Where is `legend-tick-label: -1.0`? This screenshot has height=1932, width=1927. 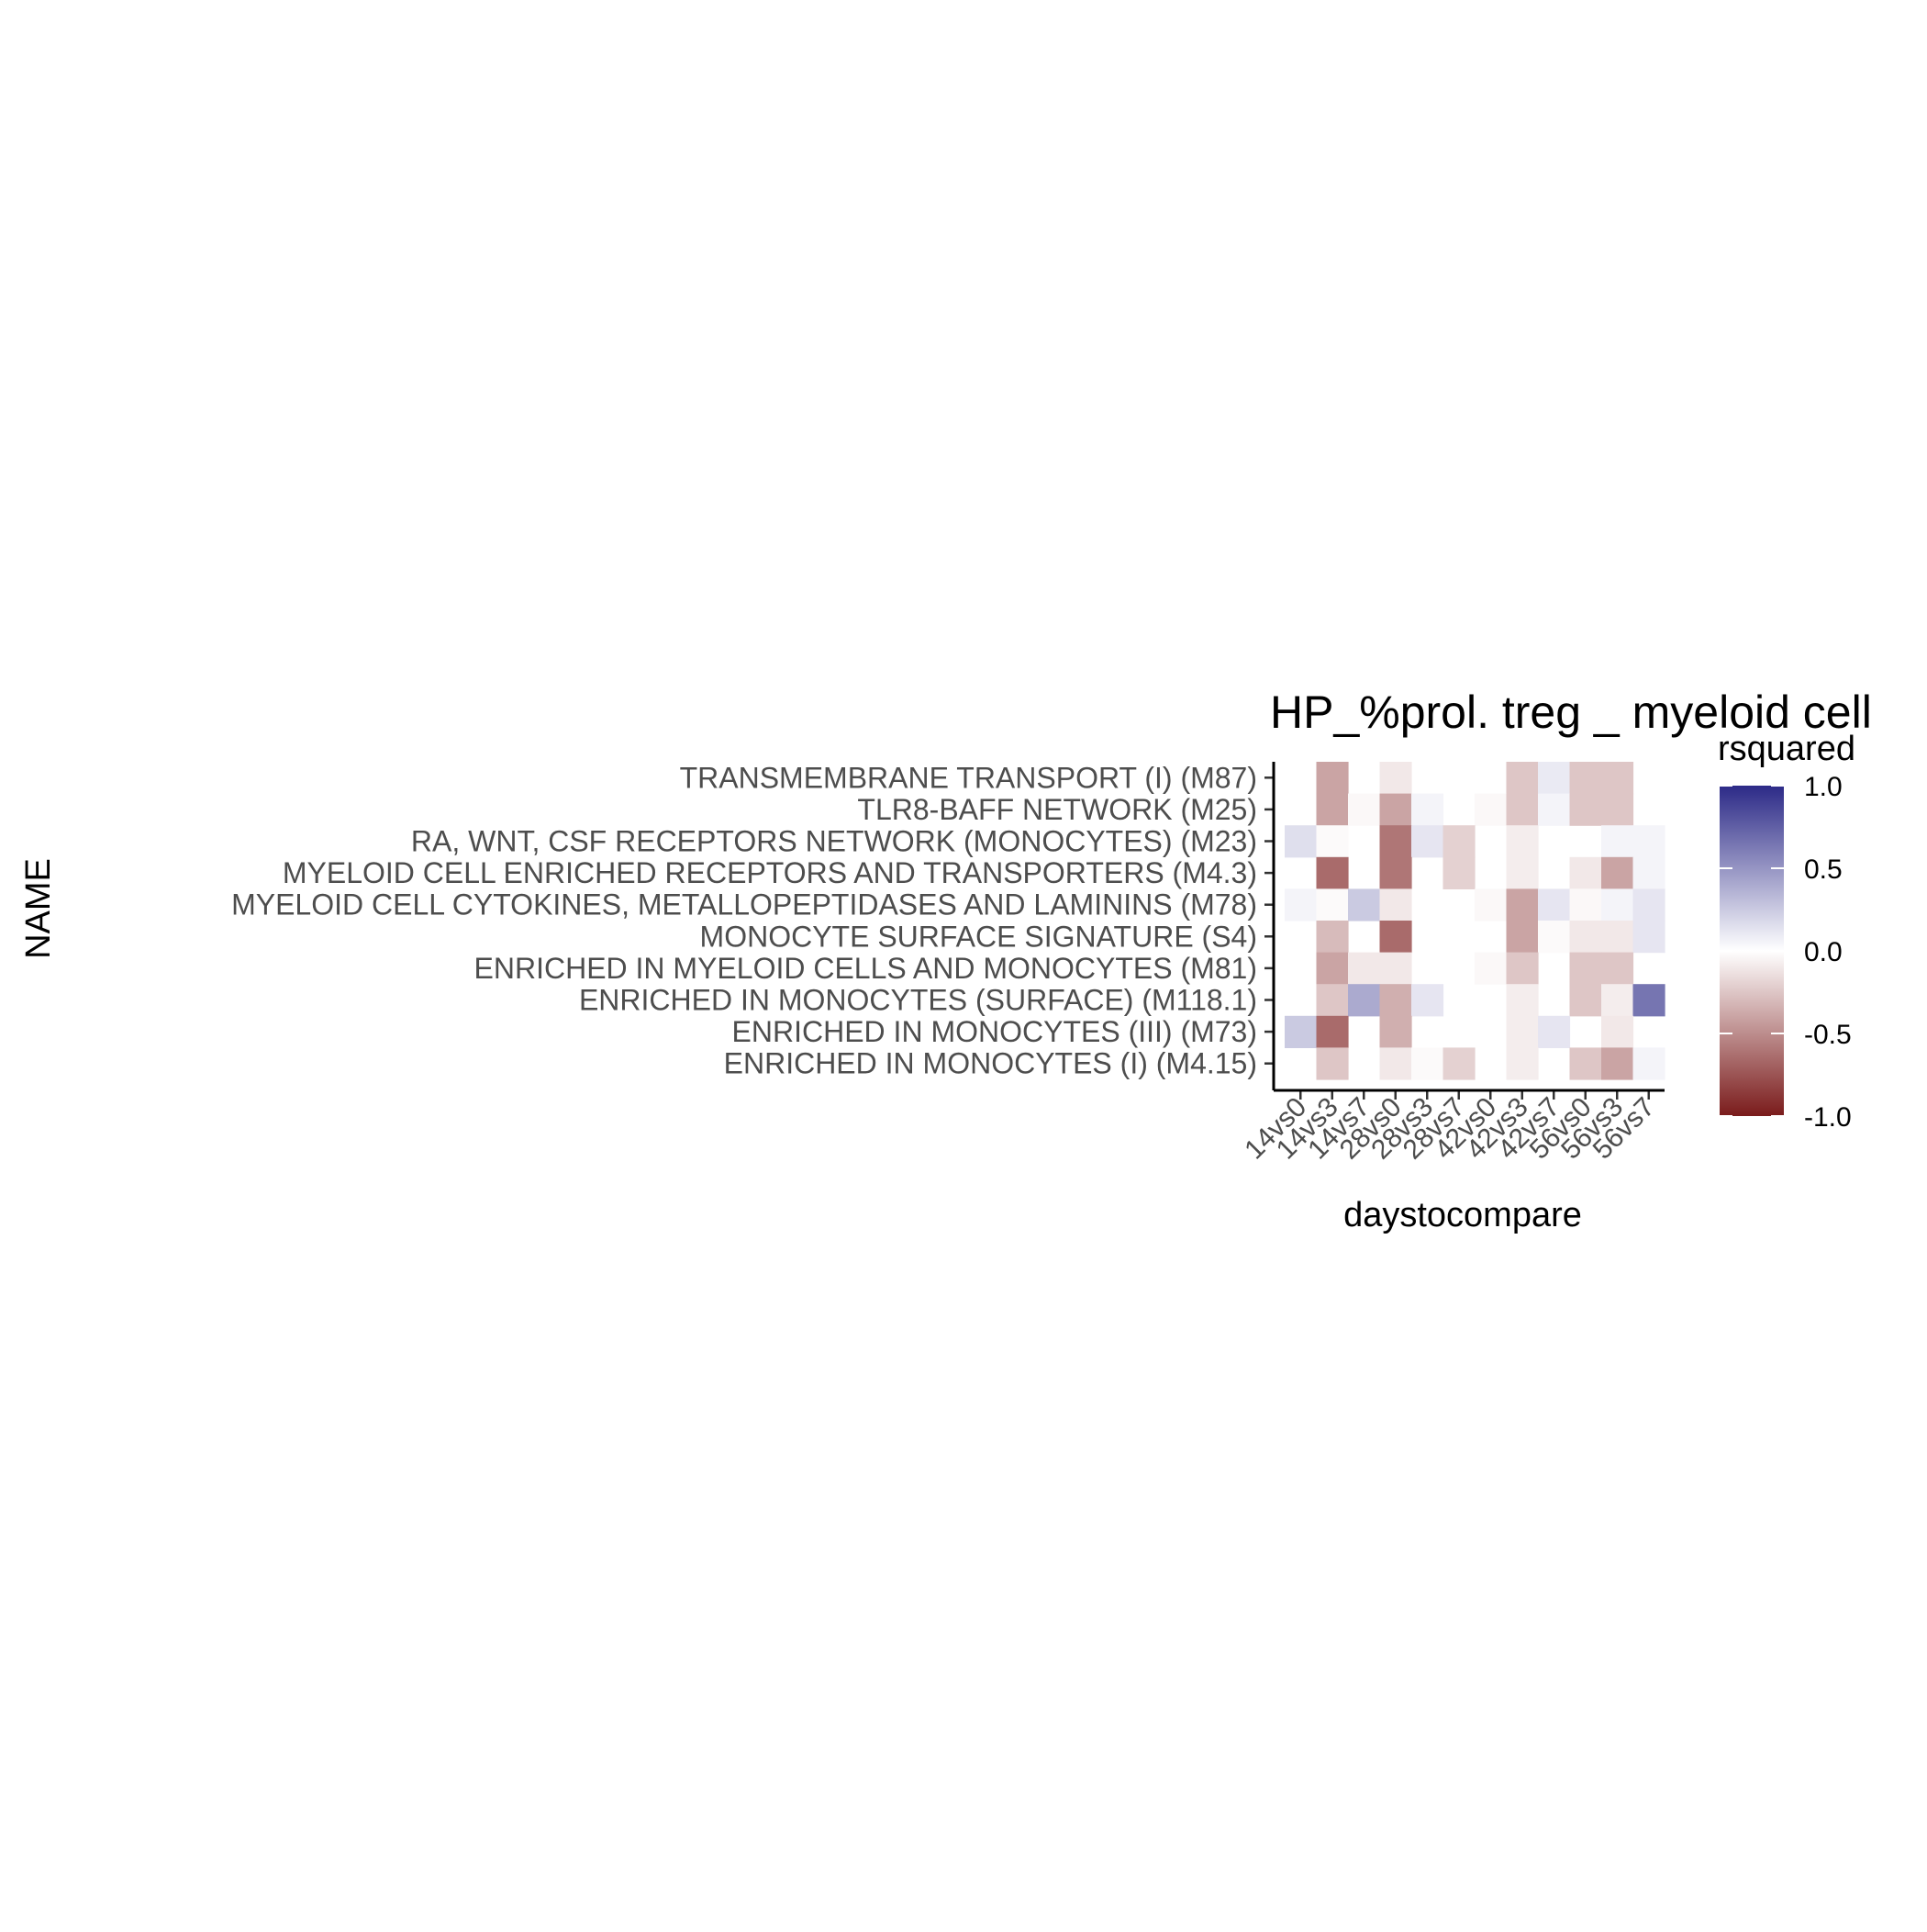
legend-tick-label: -1.0 is located at coordinates (1828, 1117).